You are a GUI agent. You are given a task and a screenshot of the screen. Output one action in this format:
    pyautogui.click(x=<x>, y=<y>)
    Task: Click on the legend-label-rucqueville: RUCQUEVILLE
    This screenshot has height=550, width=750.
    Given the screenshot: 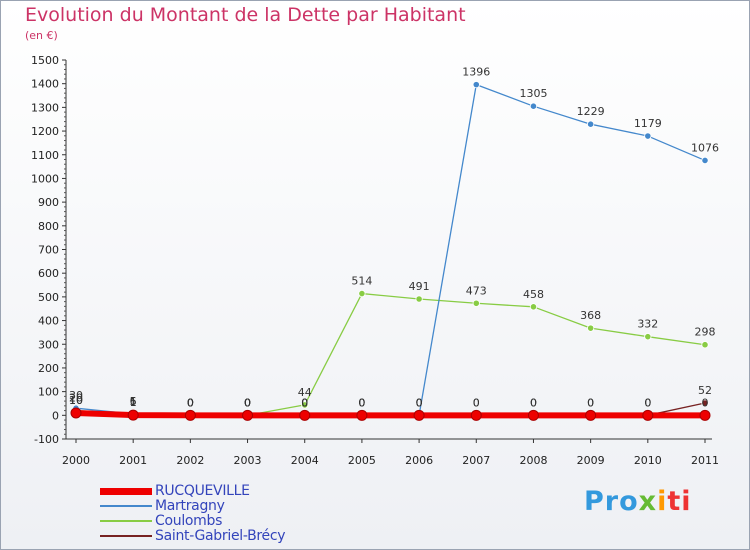 What is the action you would take?
    pyautogui.click(x=202, y=491)
    